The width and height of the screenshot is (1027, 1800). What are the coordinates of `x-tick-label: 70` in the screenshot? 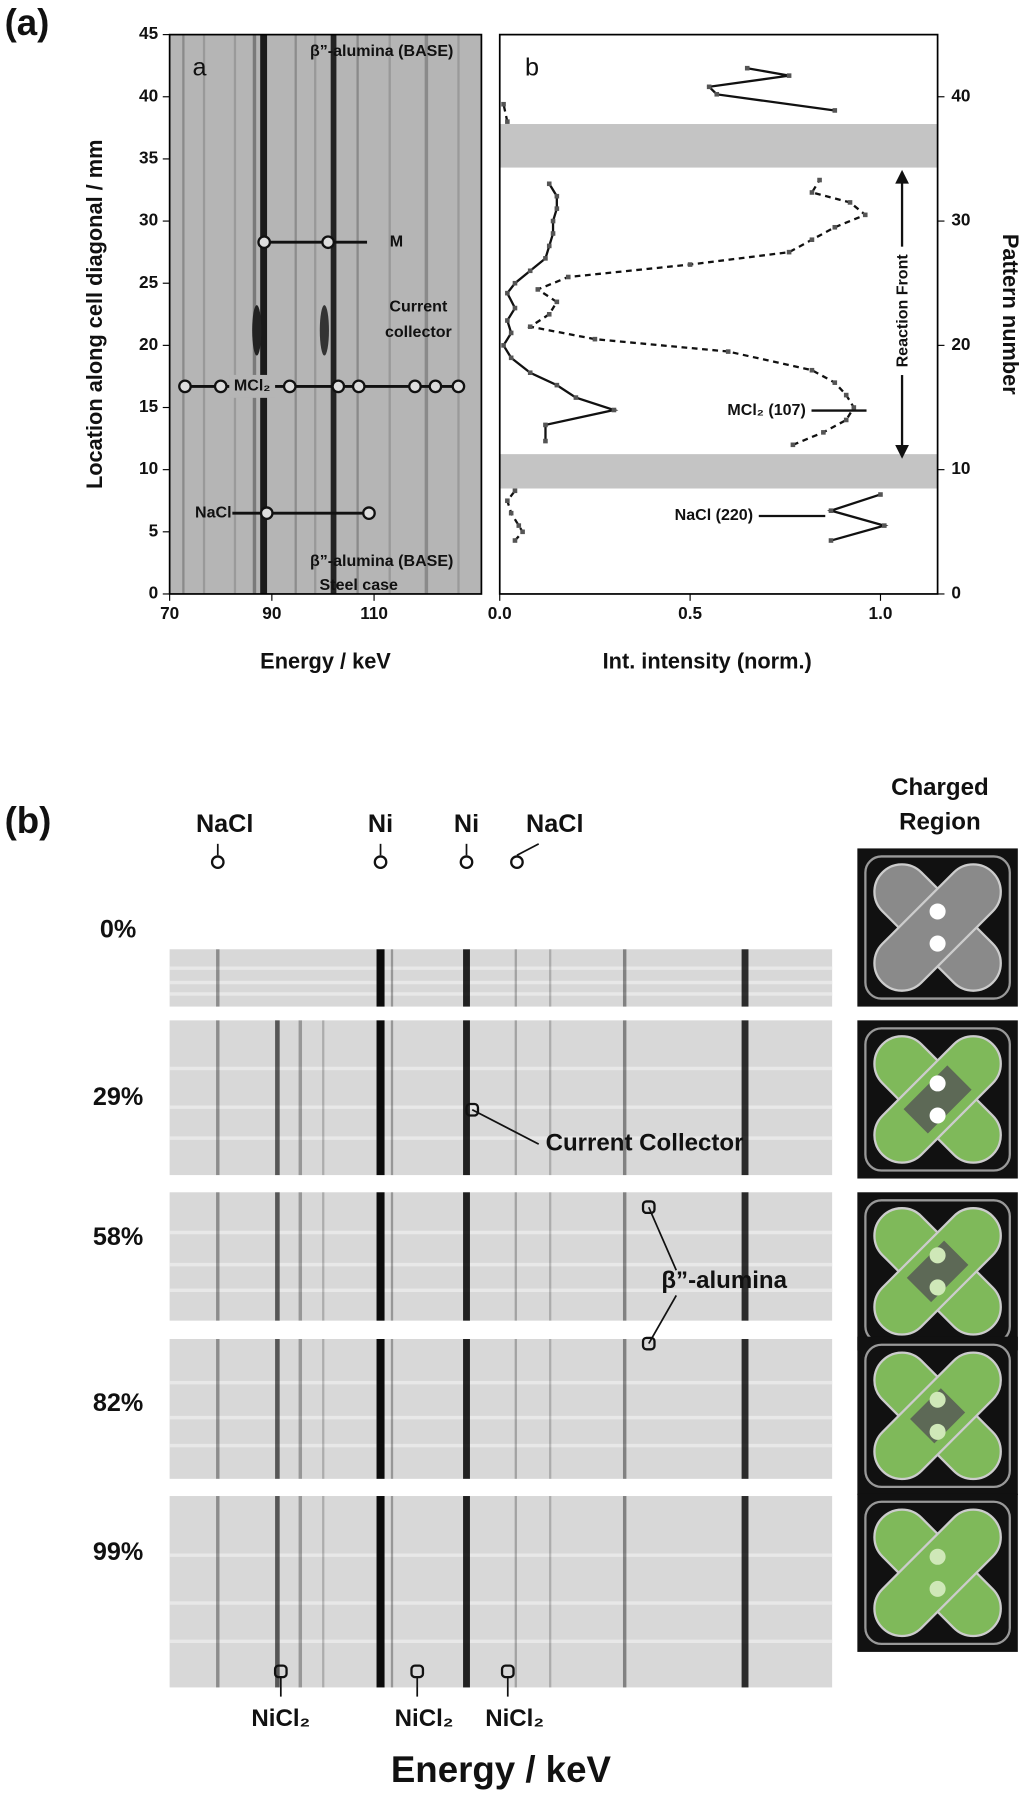 It's located at (169, 613).